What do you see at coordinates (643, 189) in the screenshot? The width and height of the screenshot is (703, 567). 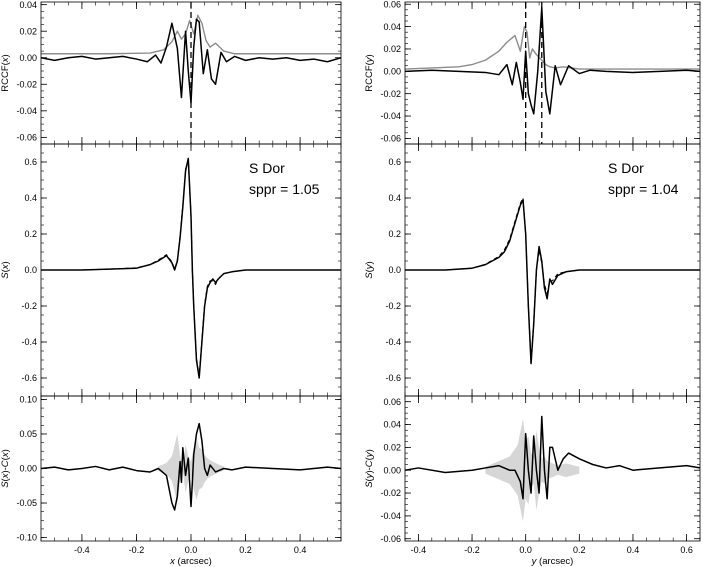 I see `y-spectrum-annotation-line: sppr = 1.04` at bounding box center [643, 189].